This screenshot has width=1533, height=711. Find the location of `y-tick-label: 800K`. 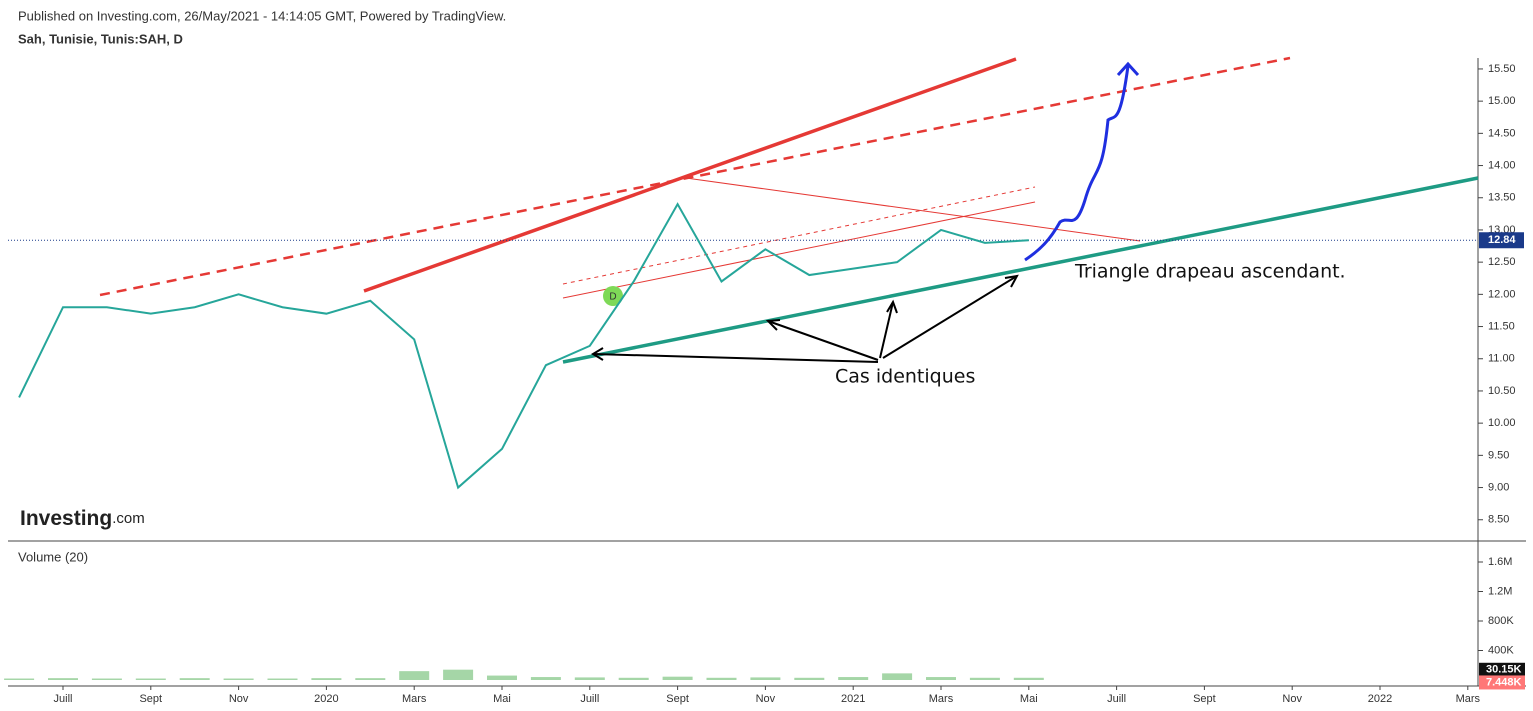

y-tick-label: 800K is located at coordinates (1501, 621).